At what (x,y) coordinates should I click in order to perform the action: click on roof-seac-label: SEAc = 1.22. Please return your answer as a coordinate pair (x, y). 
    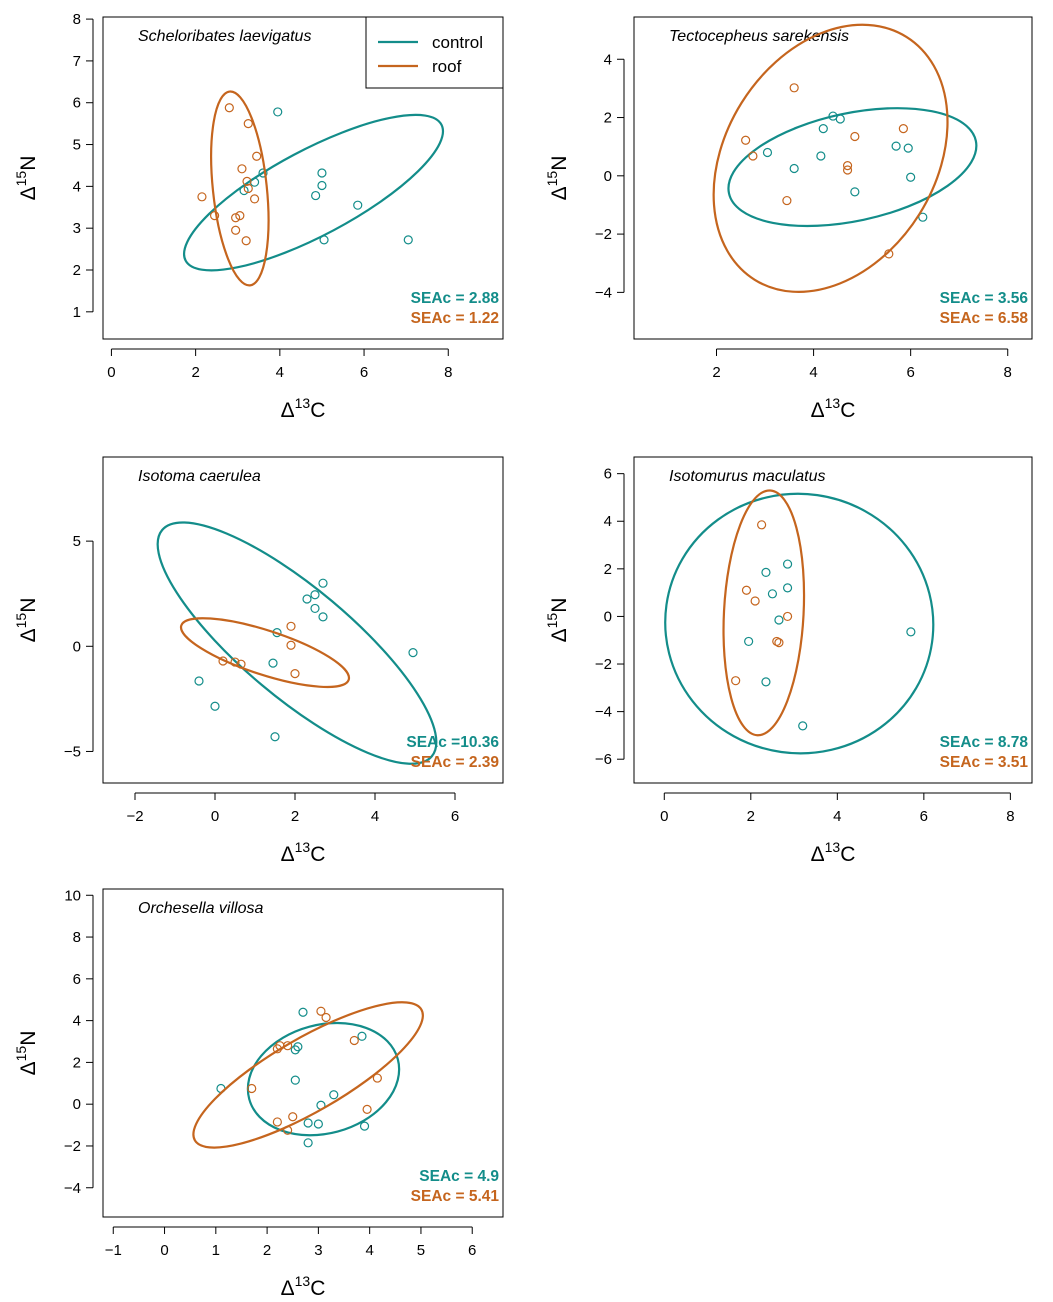
    Looking at the image, I should click on (455, 318).